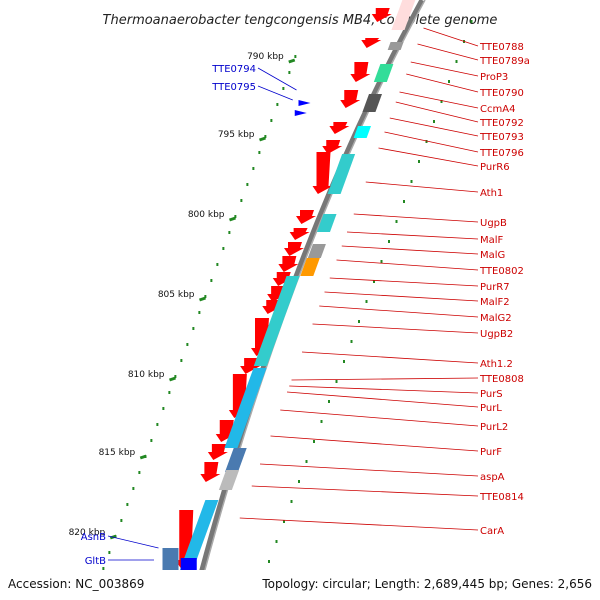 The image size is (600, 600). What do you see at coordinates (501, 47) in the screenshot?
I see `gene-label-right: TTE0788` at bounding box center [501, 47].